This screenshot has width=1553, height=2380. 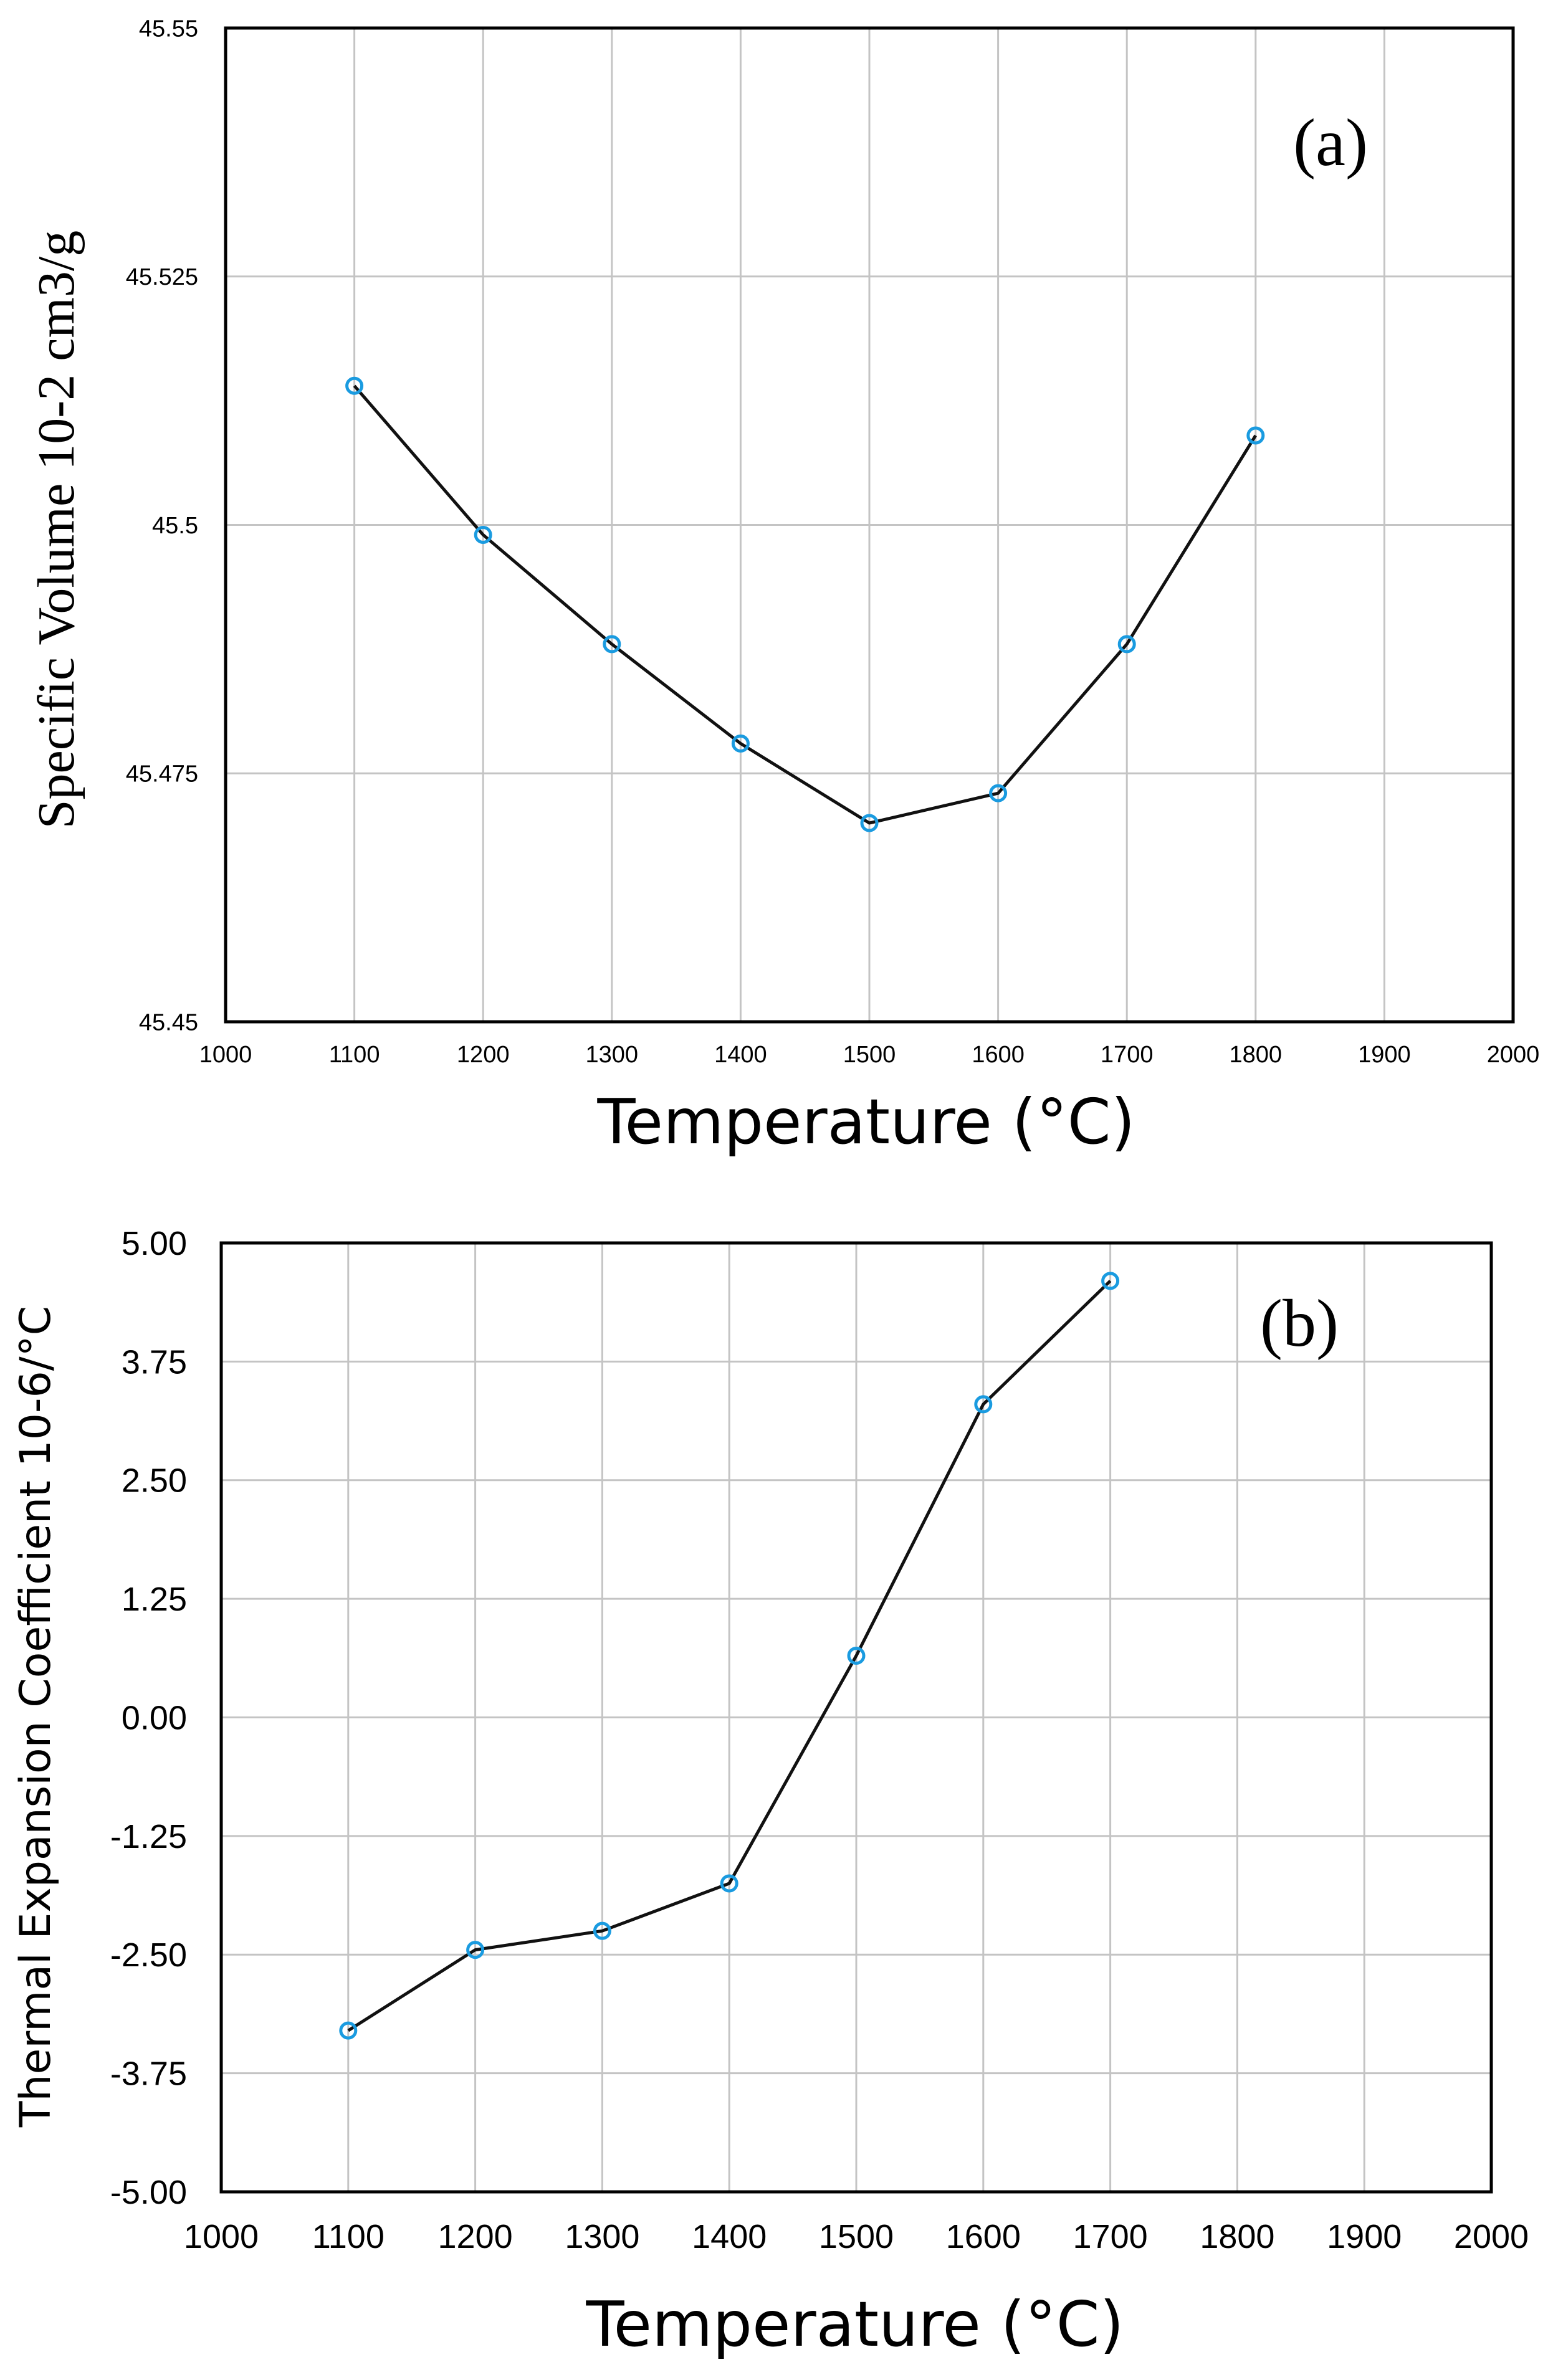 What do you see at coordinates (168, 1022) in the screenshot?
I see `y-tick-label-a: 45.45` at bounding box center [168, 1022].